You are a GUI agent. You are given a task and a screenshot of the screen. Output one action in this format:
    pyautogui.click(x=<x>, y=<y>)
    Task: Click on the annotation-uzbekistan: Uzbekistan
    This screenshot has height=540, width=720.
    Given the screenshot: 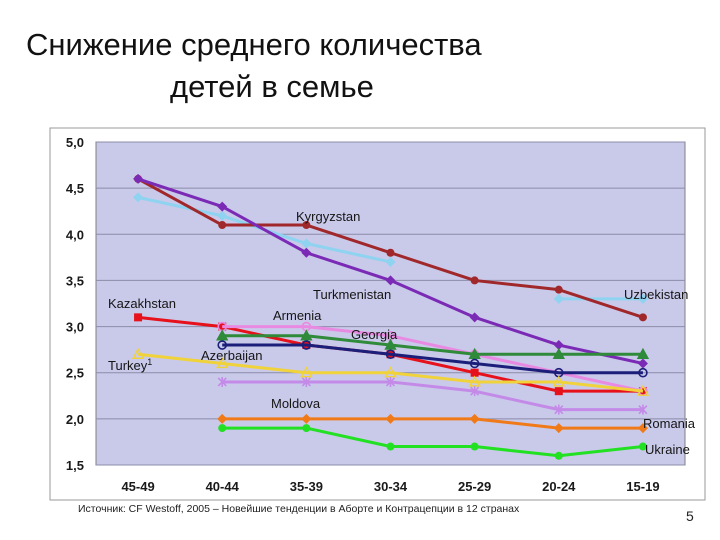 What is the action you would take?
    pyautogui.click(x=656, y=294)
    